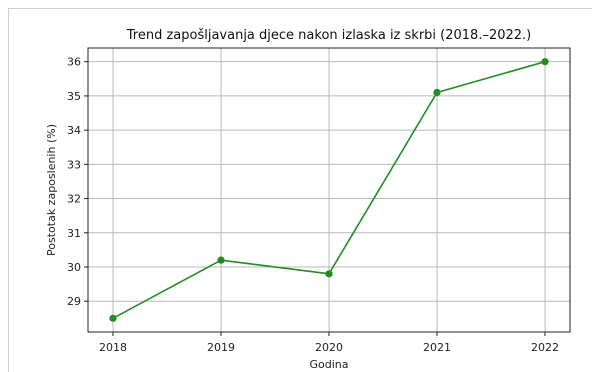 Image resolution: width=592 pixels, height=372 pixels. Describe the element at coordinates (74, 233) in the screenshot. I see `y-tick-label: 31` at that location.